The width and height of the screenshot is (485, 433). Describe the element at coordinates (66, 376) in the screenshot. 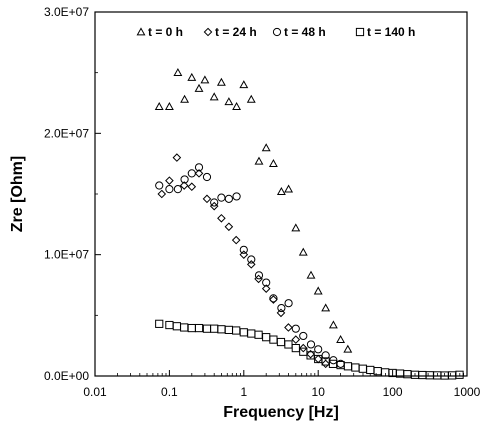

I see `y-tick-label: 0.0E+00` at that location.